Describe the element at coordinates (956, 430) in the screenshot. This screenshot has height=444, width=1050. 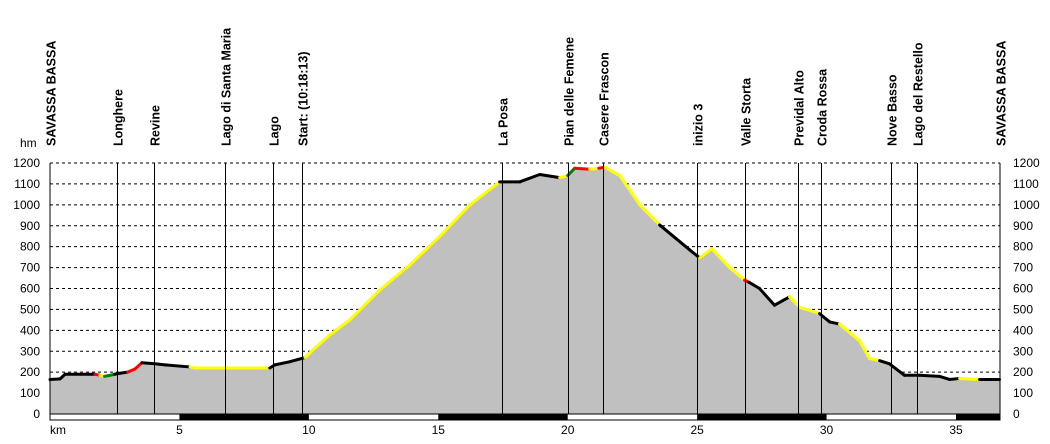
I see `x-tick-label: 35` at that location.